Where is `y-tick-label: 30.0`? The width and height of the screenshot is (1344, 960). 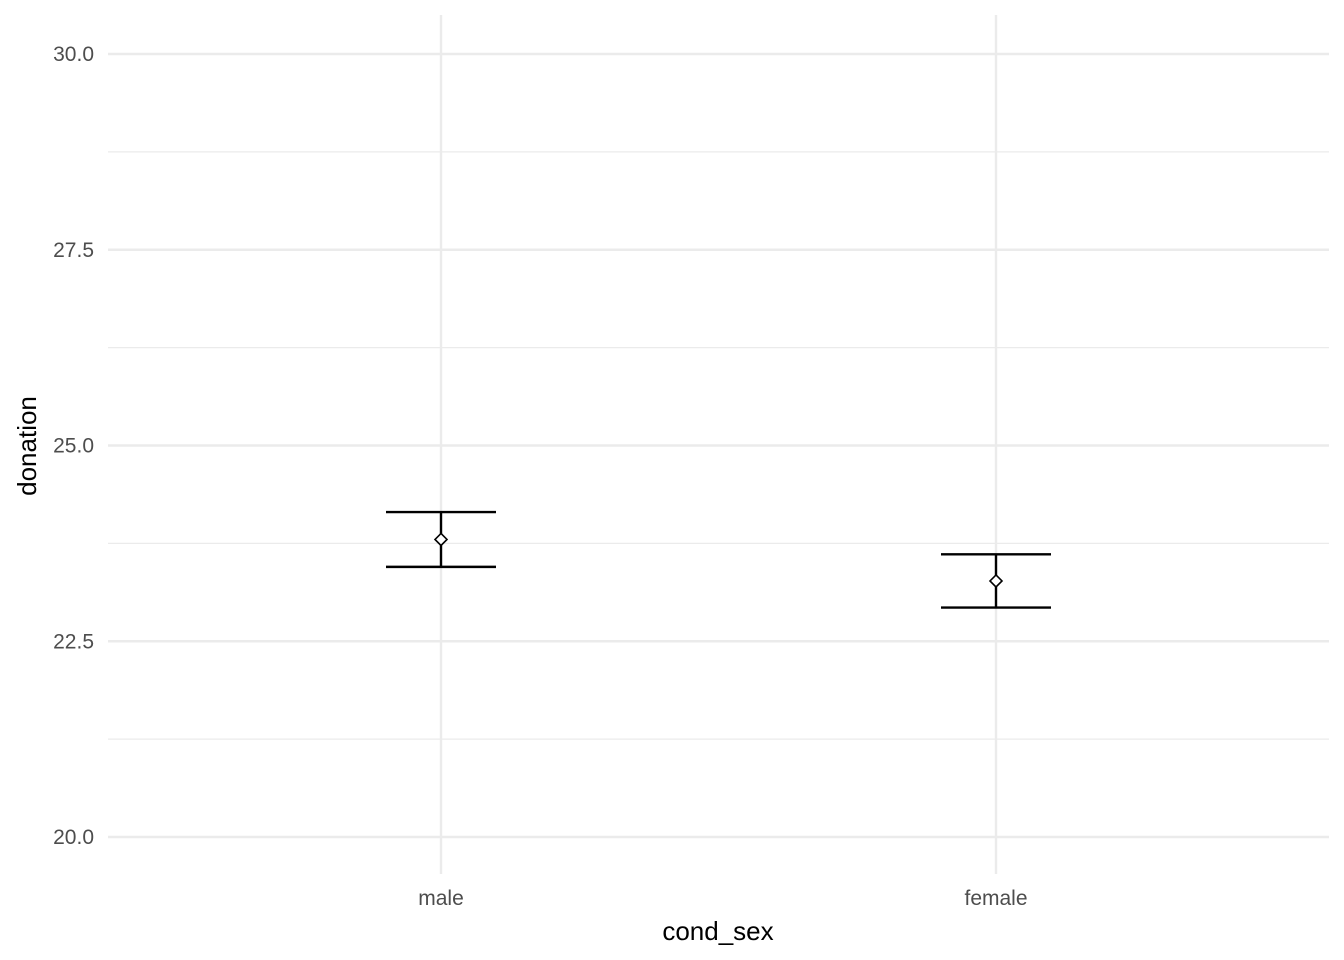
y-tick-label: 30.0 is located at coordinates (73, 54).